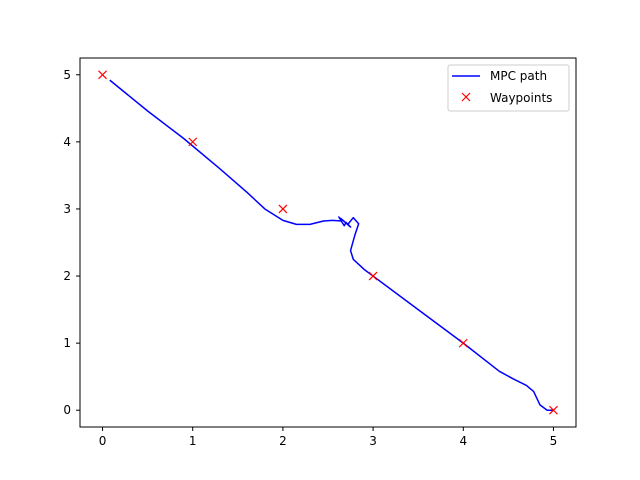 The height and width of the screenshot is (480, 640). I want to click on y-tick-label: 0, so click(67, 410).